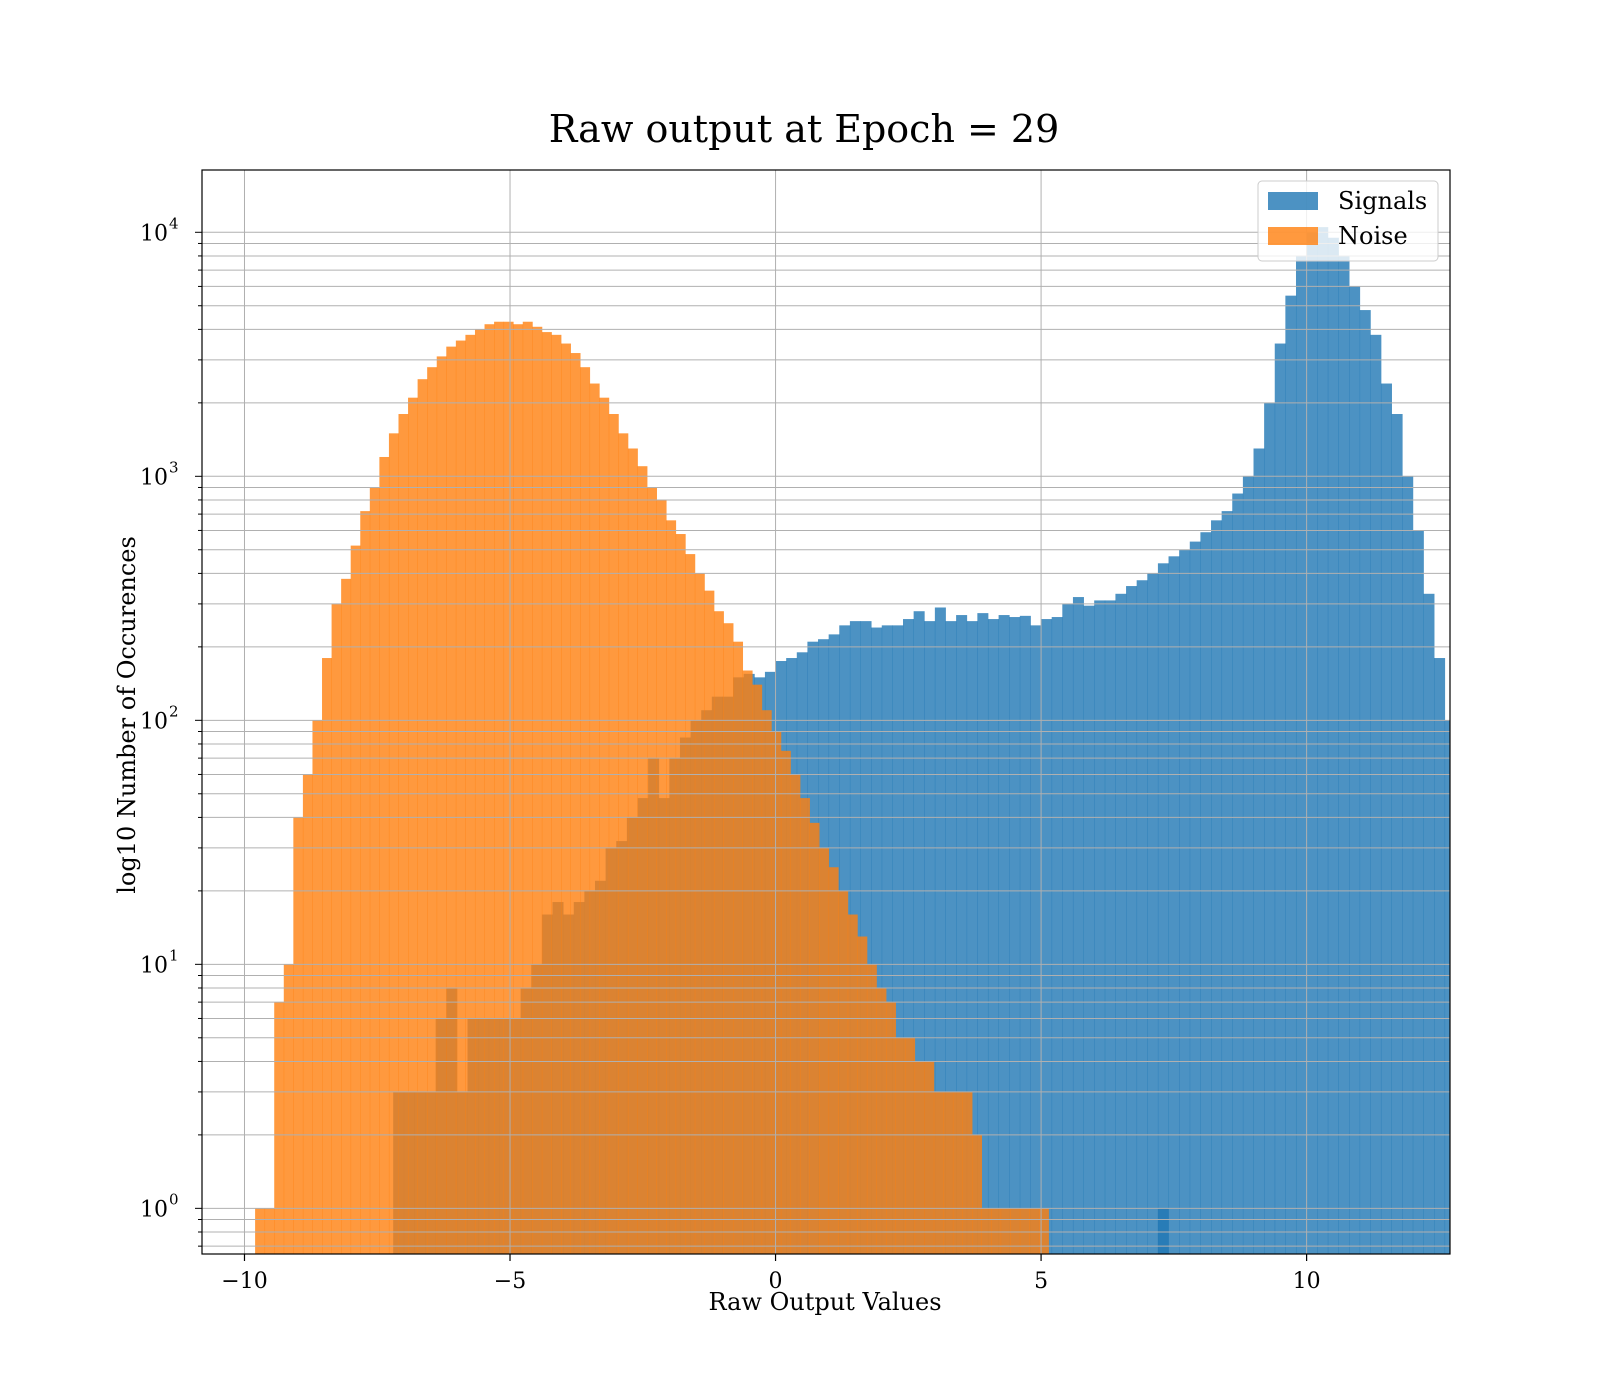 The height and width of the screenshot is (1400, 1600). Describe the element at coordinates (1041, 1281) in the screenshot. I see `x-tick-label: 5` at that location.